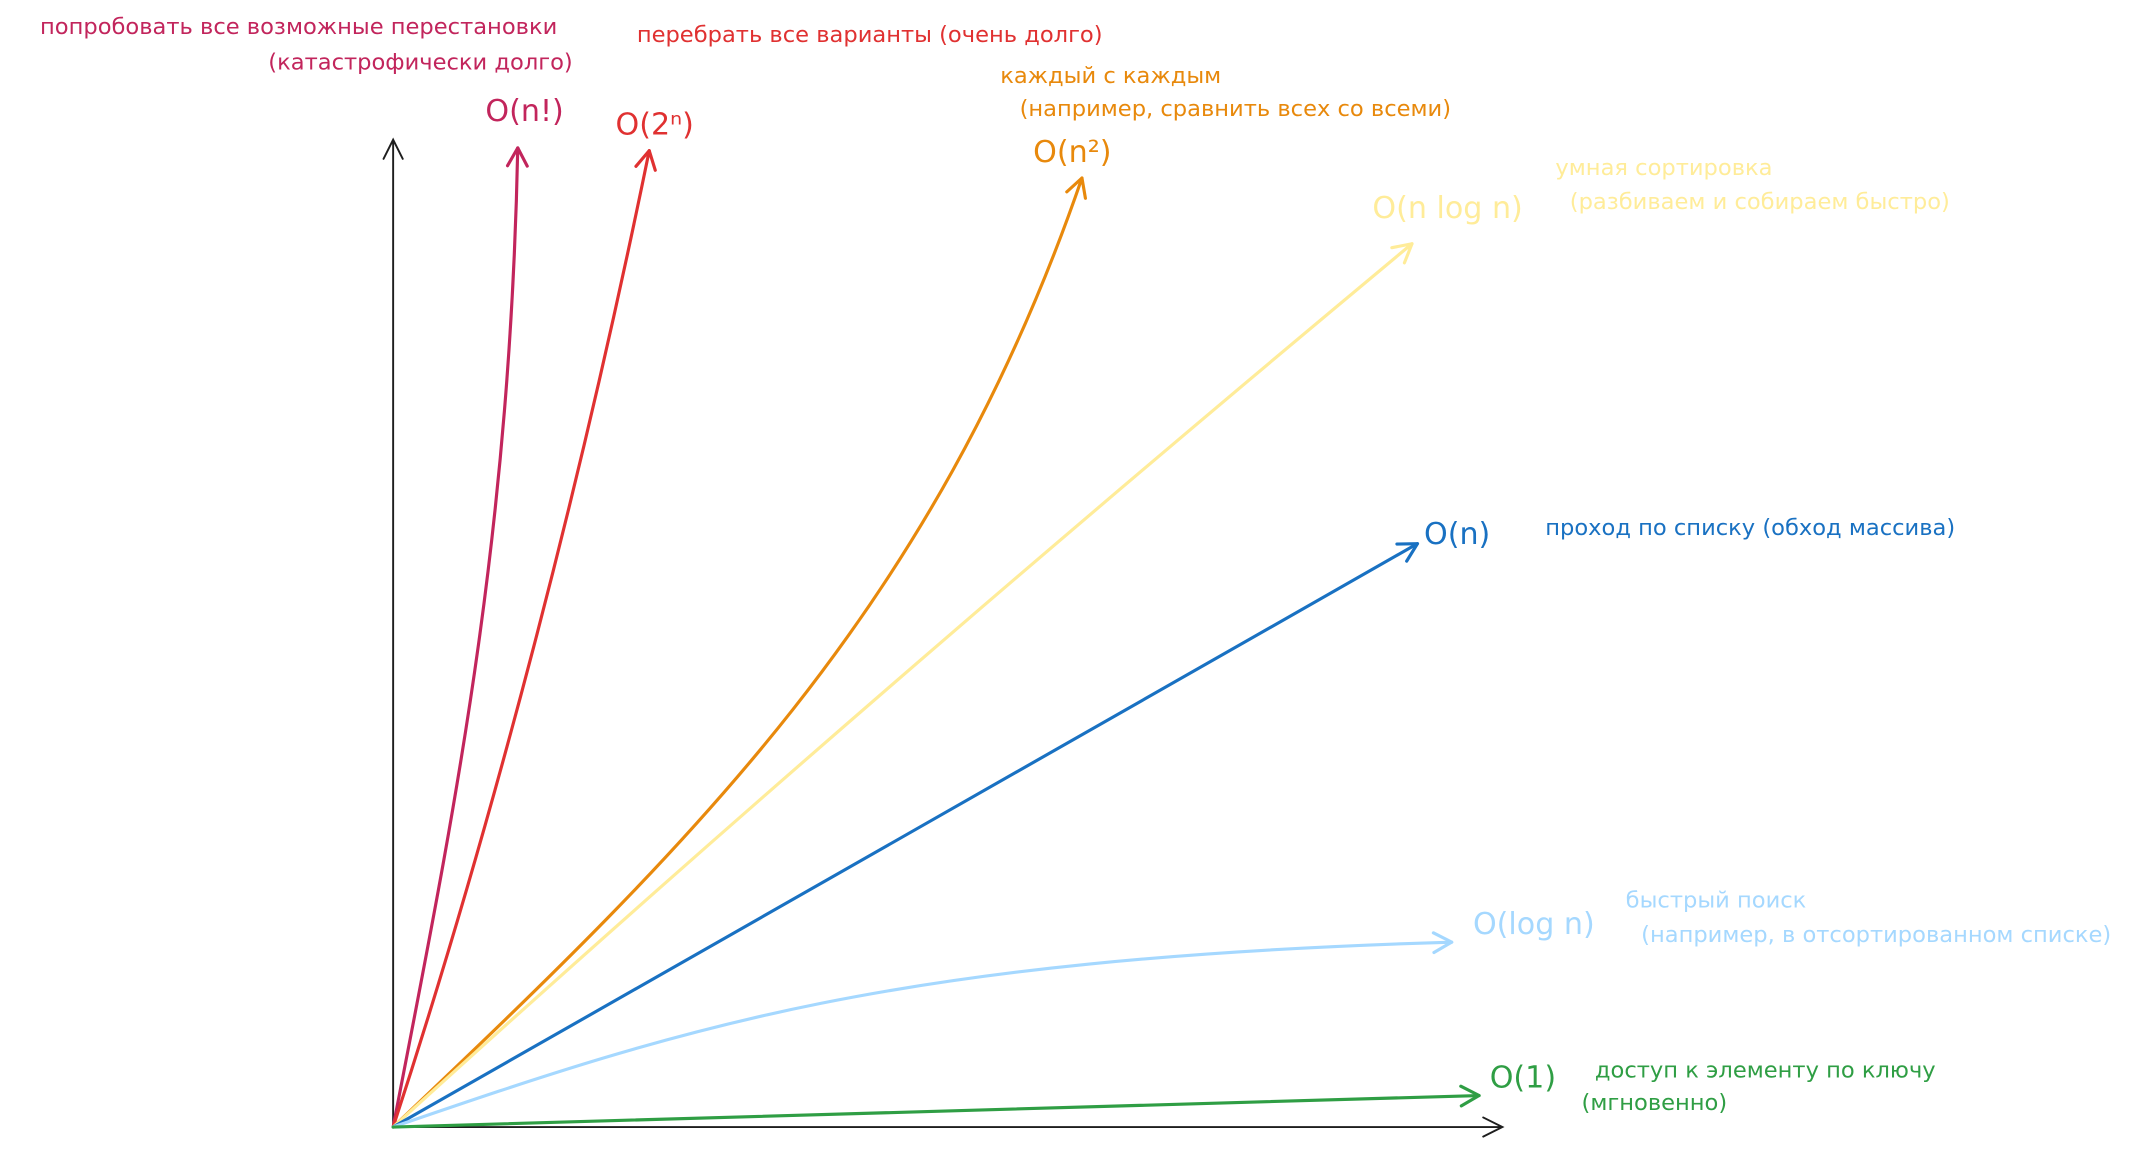  Describe the element at coordinates (1655, 1103) in the screenshot. I see `complexity-description: (мгновенно)` at that location.